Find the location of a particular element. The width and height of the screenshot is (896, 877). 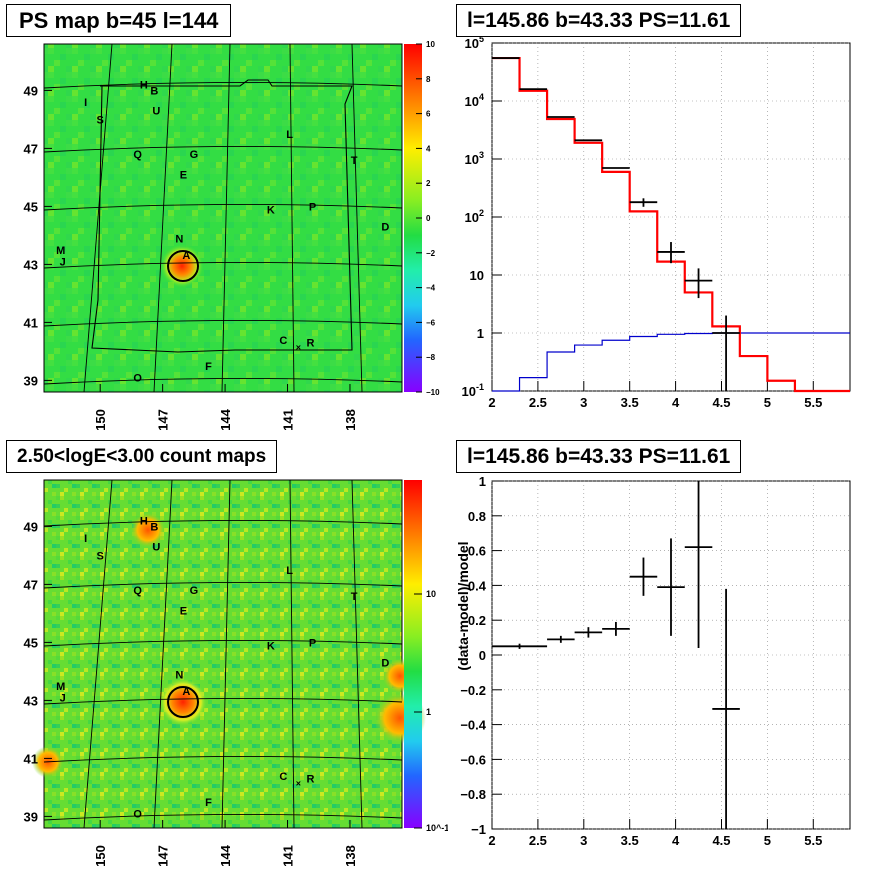

count-map-source-label: D is located at coordinates (385, 664).